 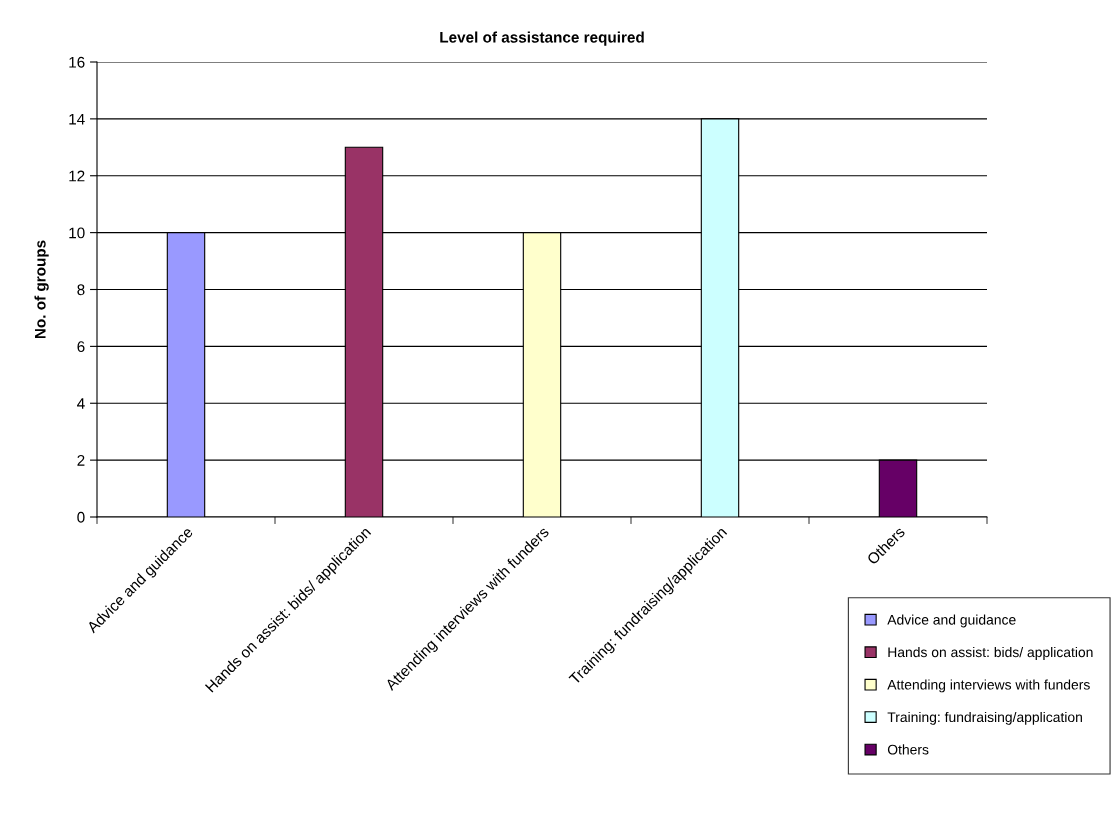 What do you see at coordinates (990, 653) in the screenshot?
I see `legend-label: Hands on assist: bids/ application` at bounding box center [990, 653].